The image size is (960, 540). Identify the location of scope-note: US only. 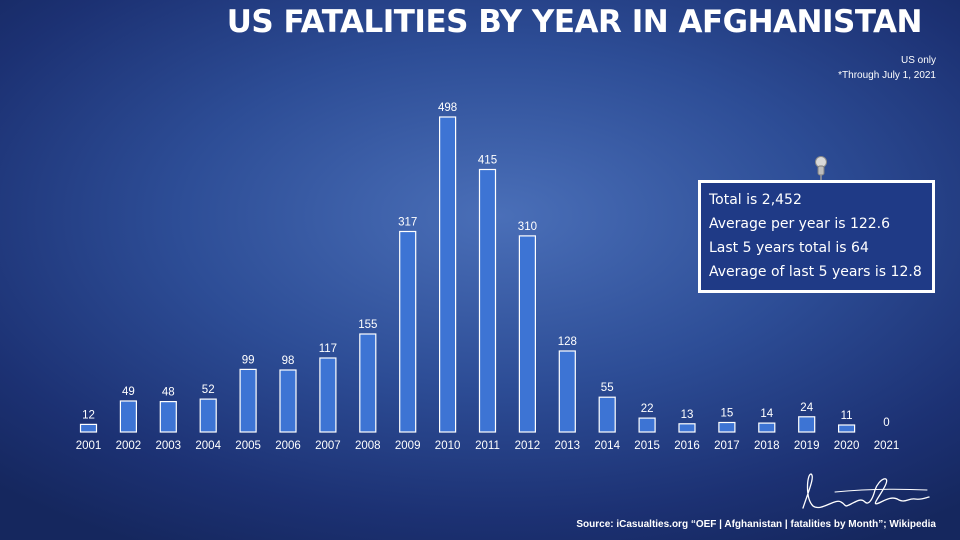
(918, 60).